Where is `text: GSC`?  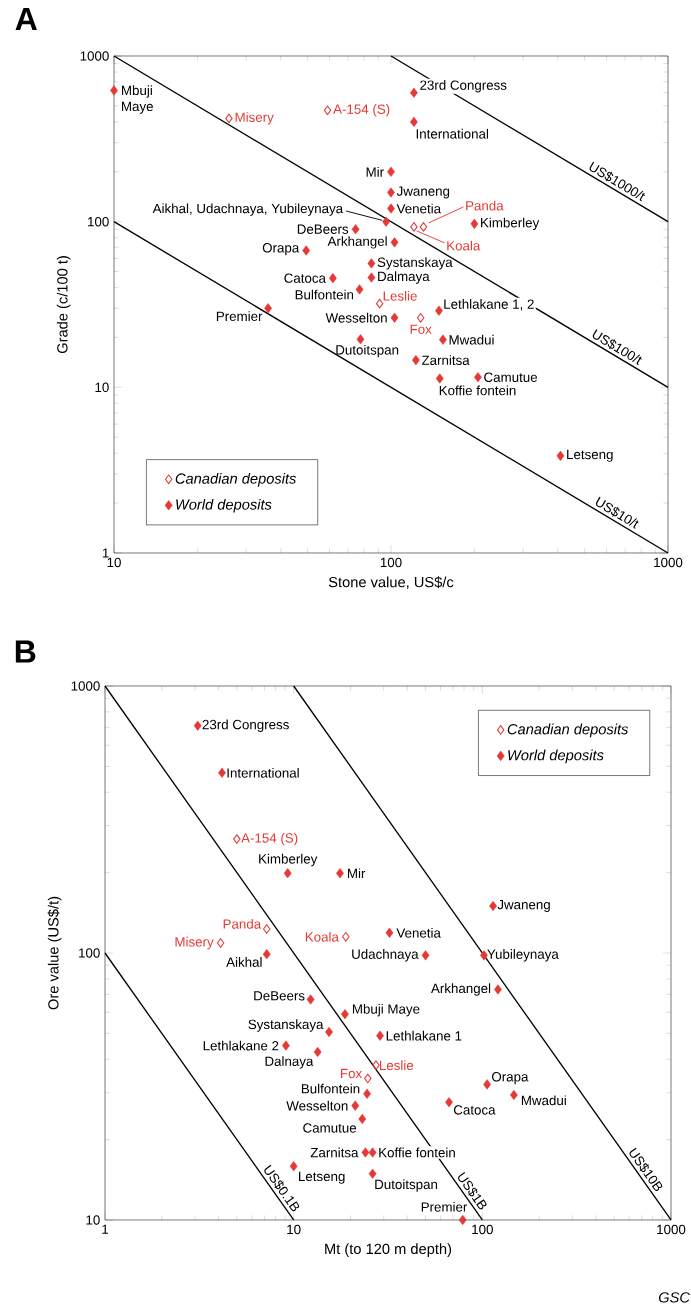
text: GSC is located at coordinates (674, 1297).